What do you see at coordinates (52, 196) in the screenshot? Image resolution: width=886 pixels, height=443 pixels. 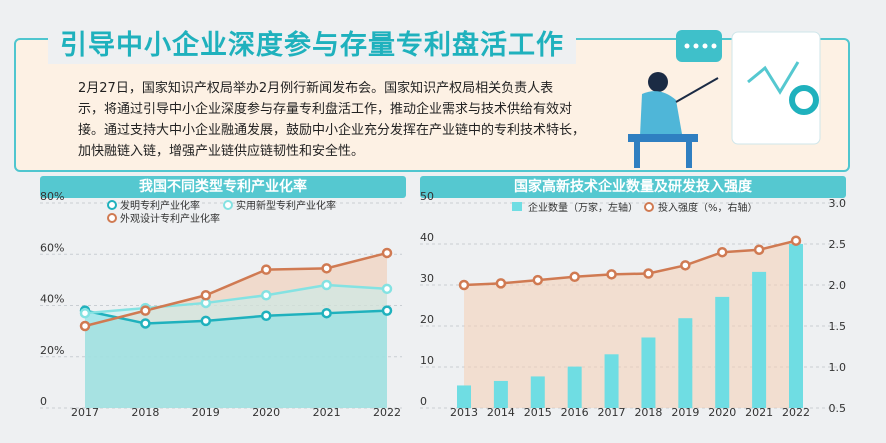 I see `y-tick-label: 80%` at bounding box center [52, 196].